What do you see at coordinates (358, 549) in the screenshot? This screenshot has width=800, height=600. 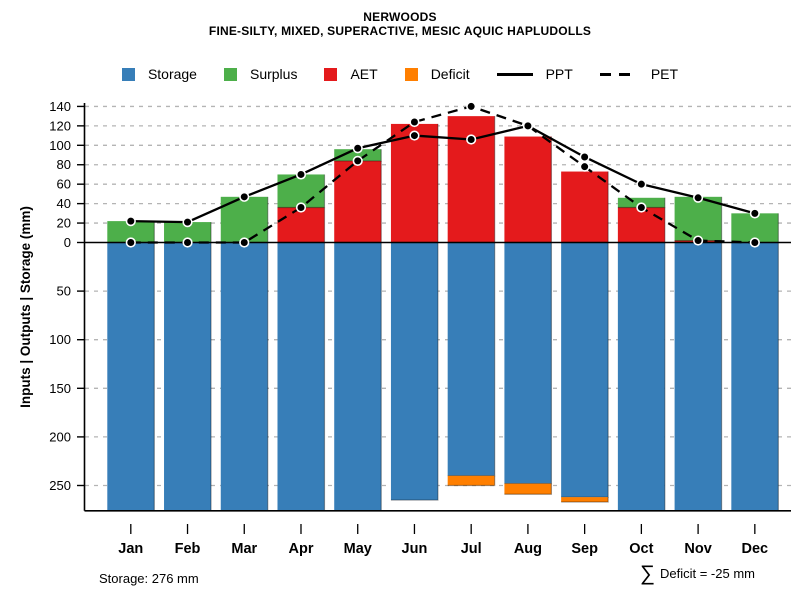 I see `month-label: May` at bounding box center [358, 549].